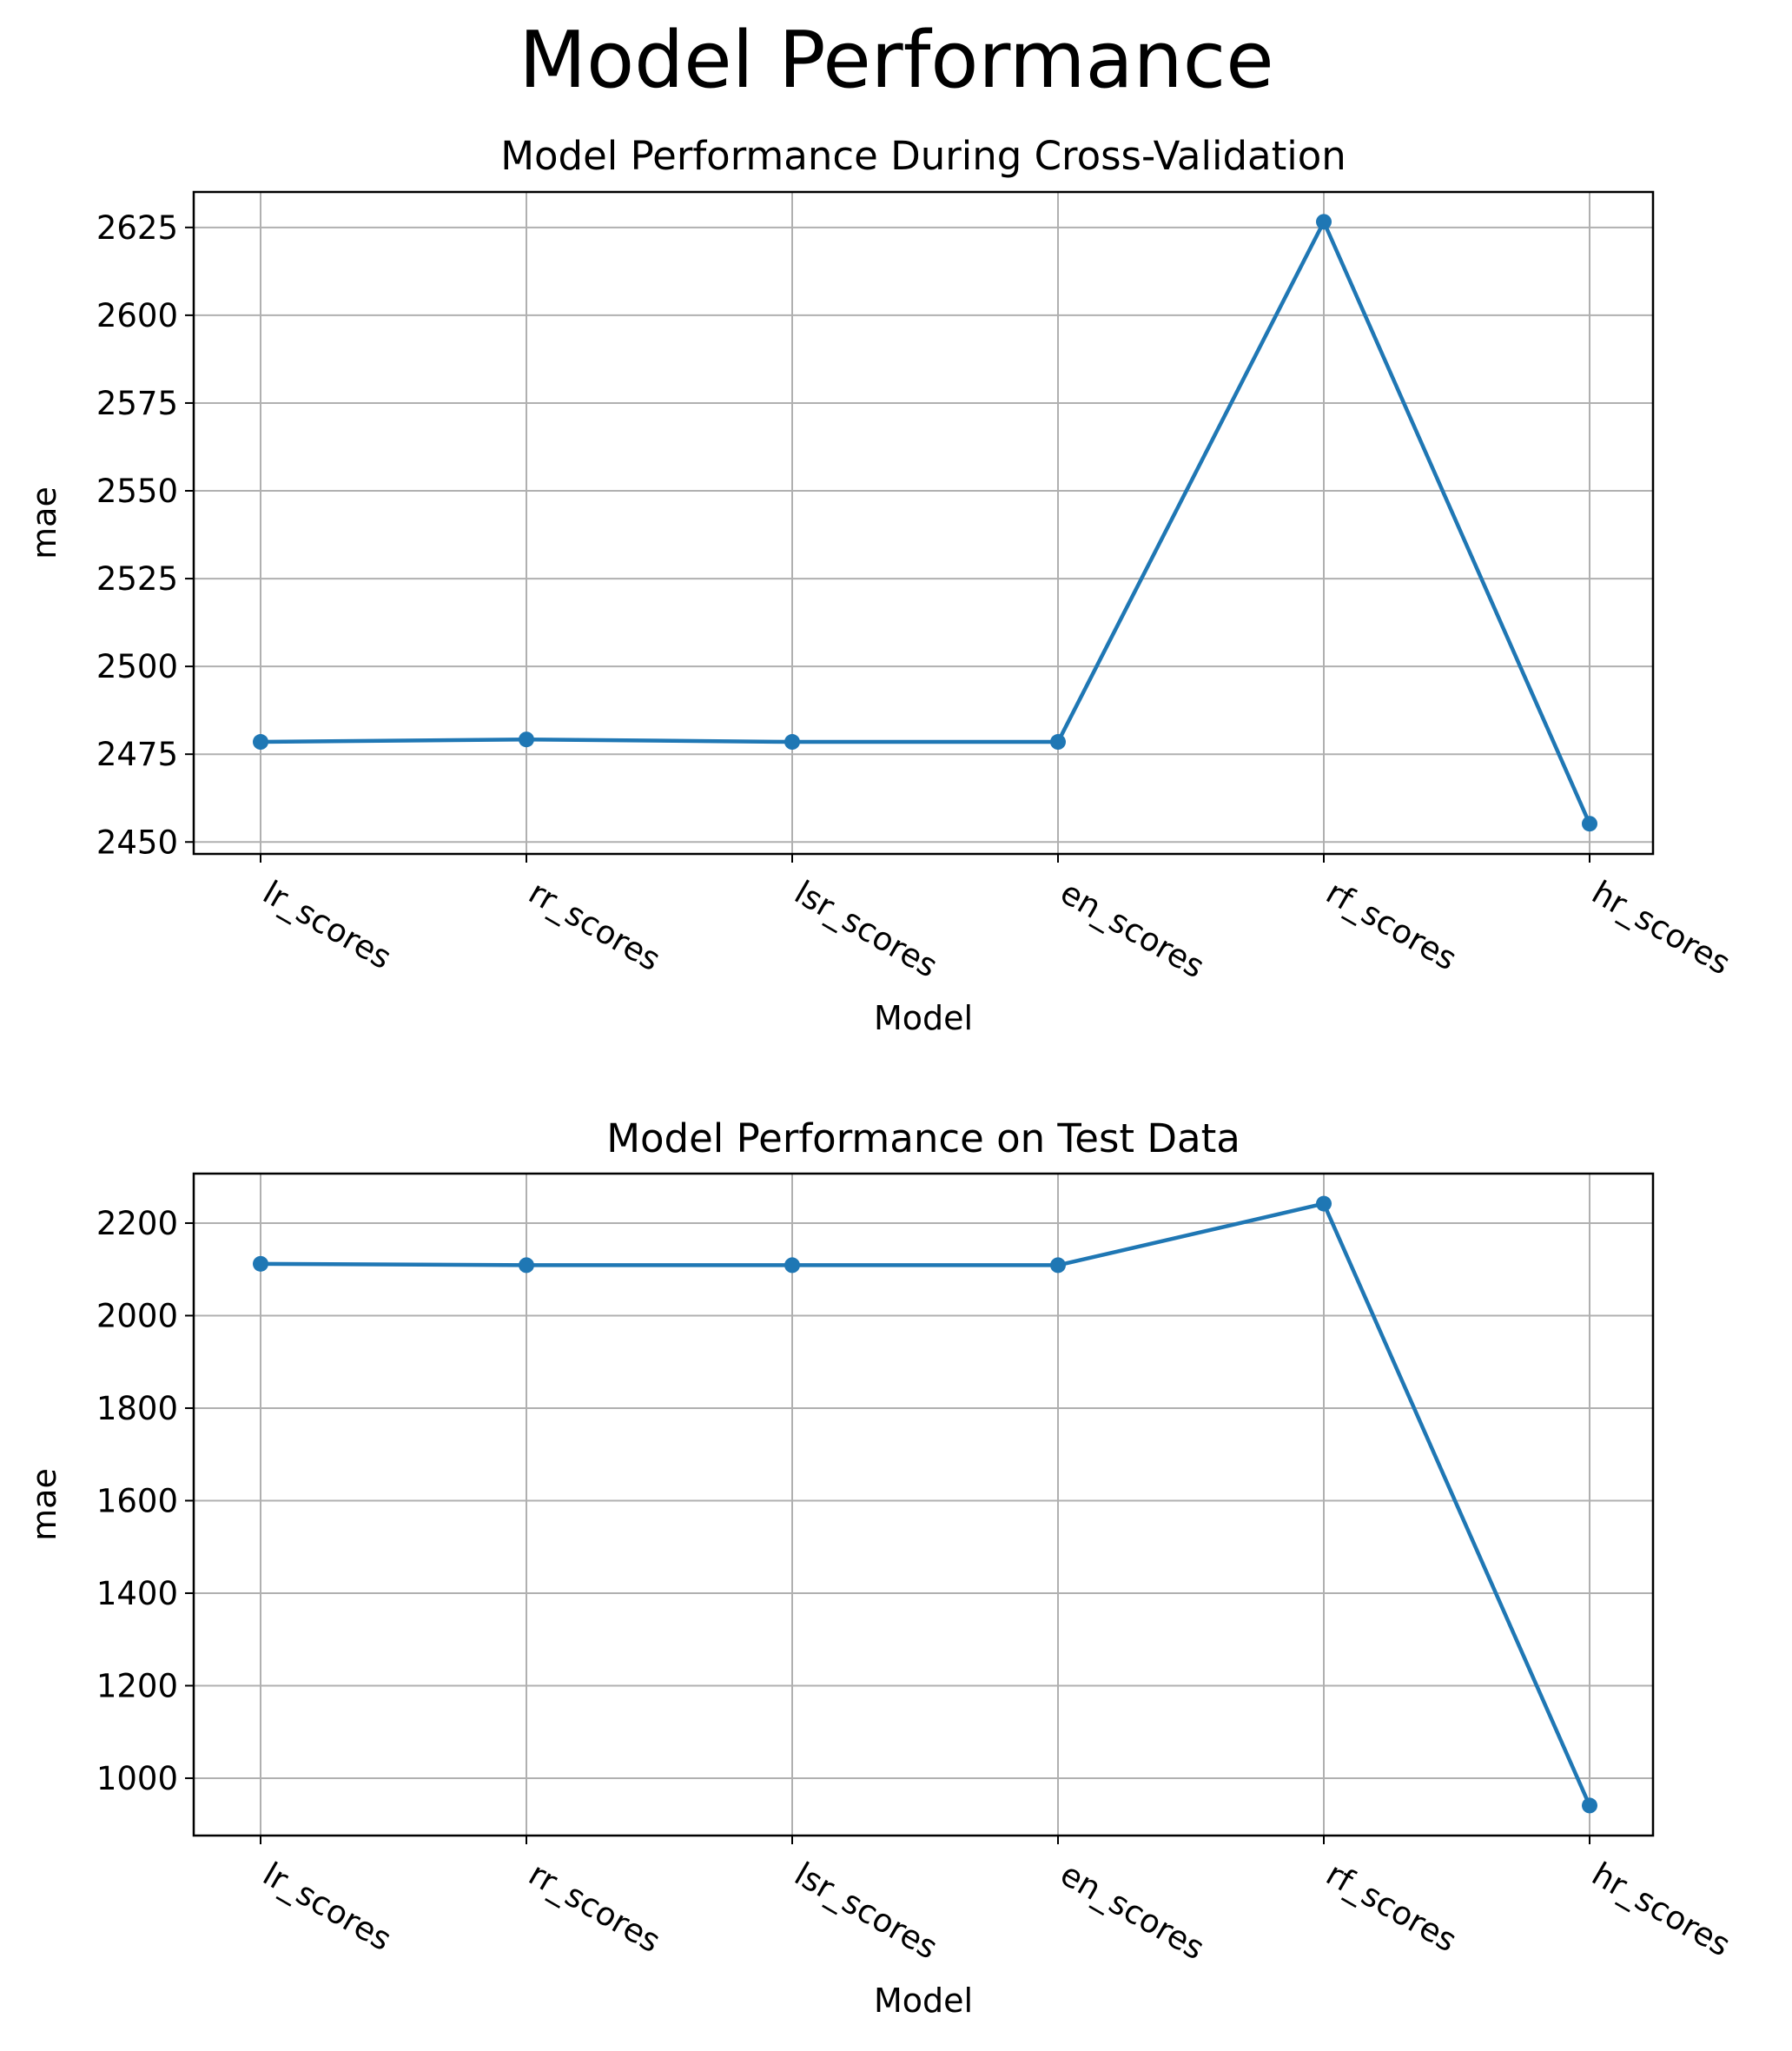 The height and width of the screenshot is (2051, 1792). Describe the element at coordinates (1662, 1910) in the screenshot. I see `test-x-tick-label: hr_scores` at that location.